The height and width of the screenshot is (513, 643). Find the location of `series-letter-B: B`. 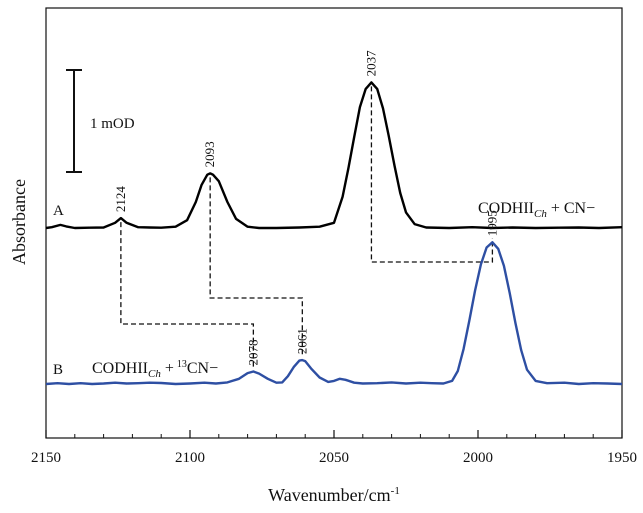

series-letter-B: B is located at coordinates (58, 370).